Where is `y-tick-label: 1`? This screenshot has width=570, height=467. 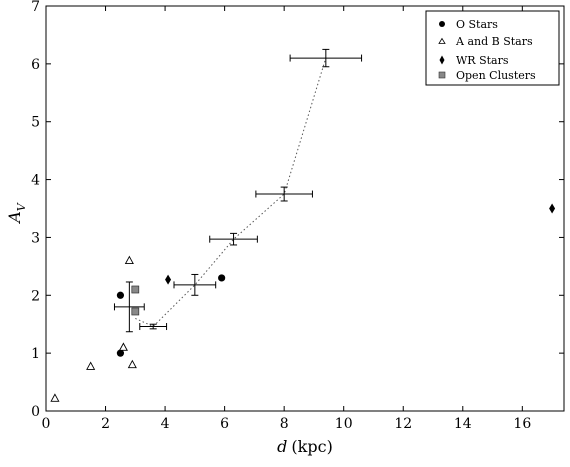
y-tick-label: 1 is located at coordinates (35, 354).